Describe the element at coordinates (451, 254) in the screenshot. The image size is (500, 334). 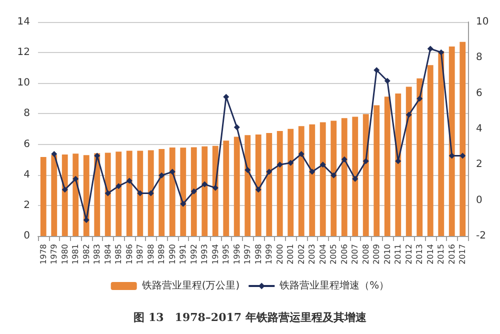
I see `x-tick-label: 2016` at that location.